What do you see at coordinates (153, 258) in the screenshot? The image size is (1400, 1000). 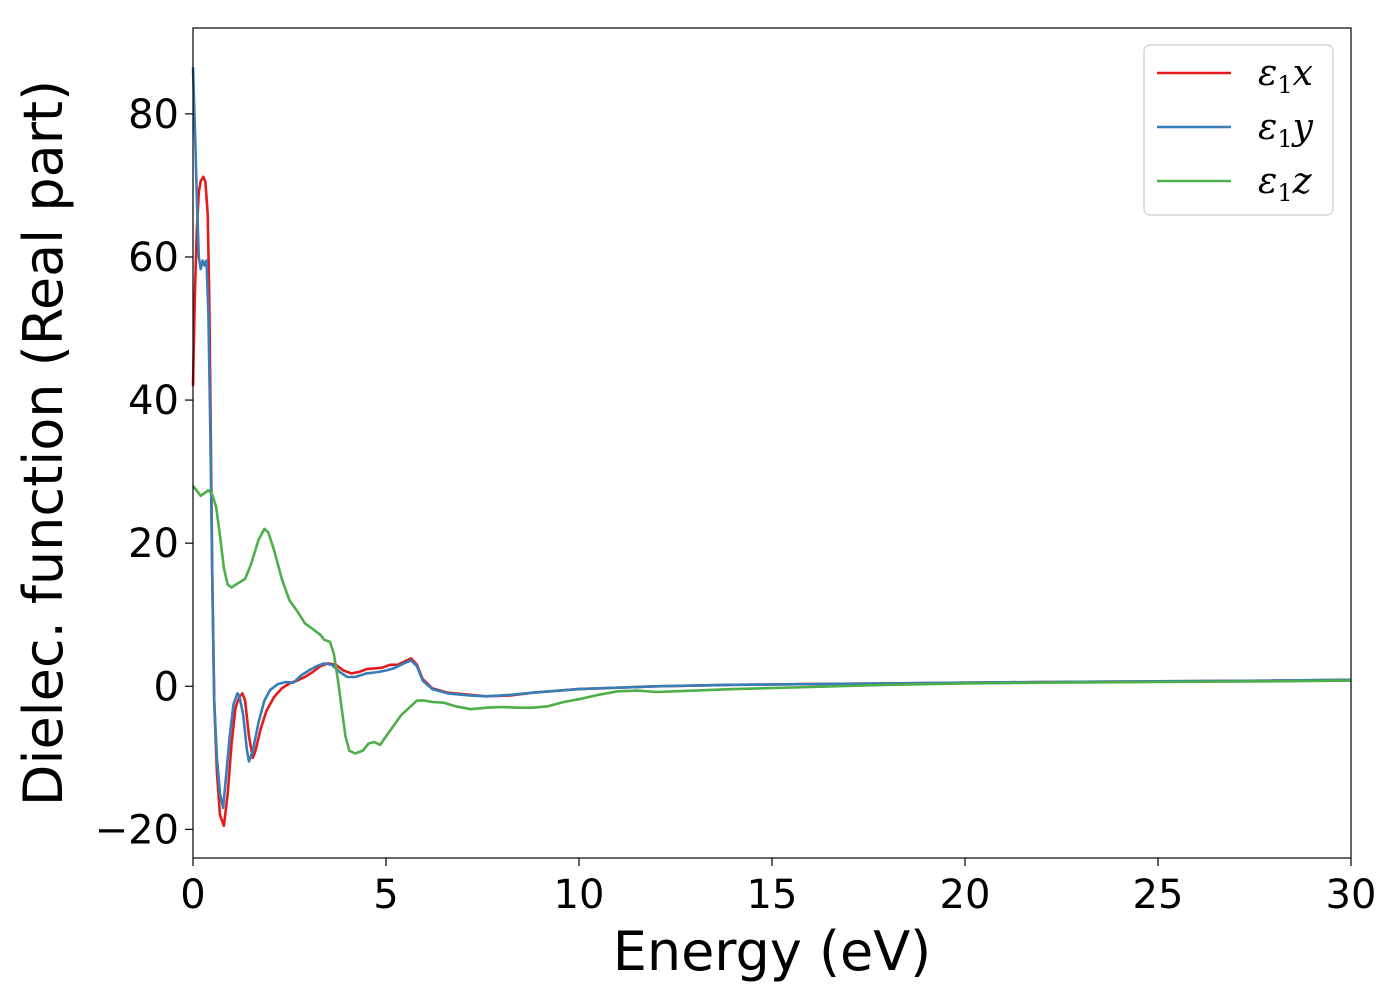 I see `y-tick-label: 60` at bounding box center [153, 258].